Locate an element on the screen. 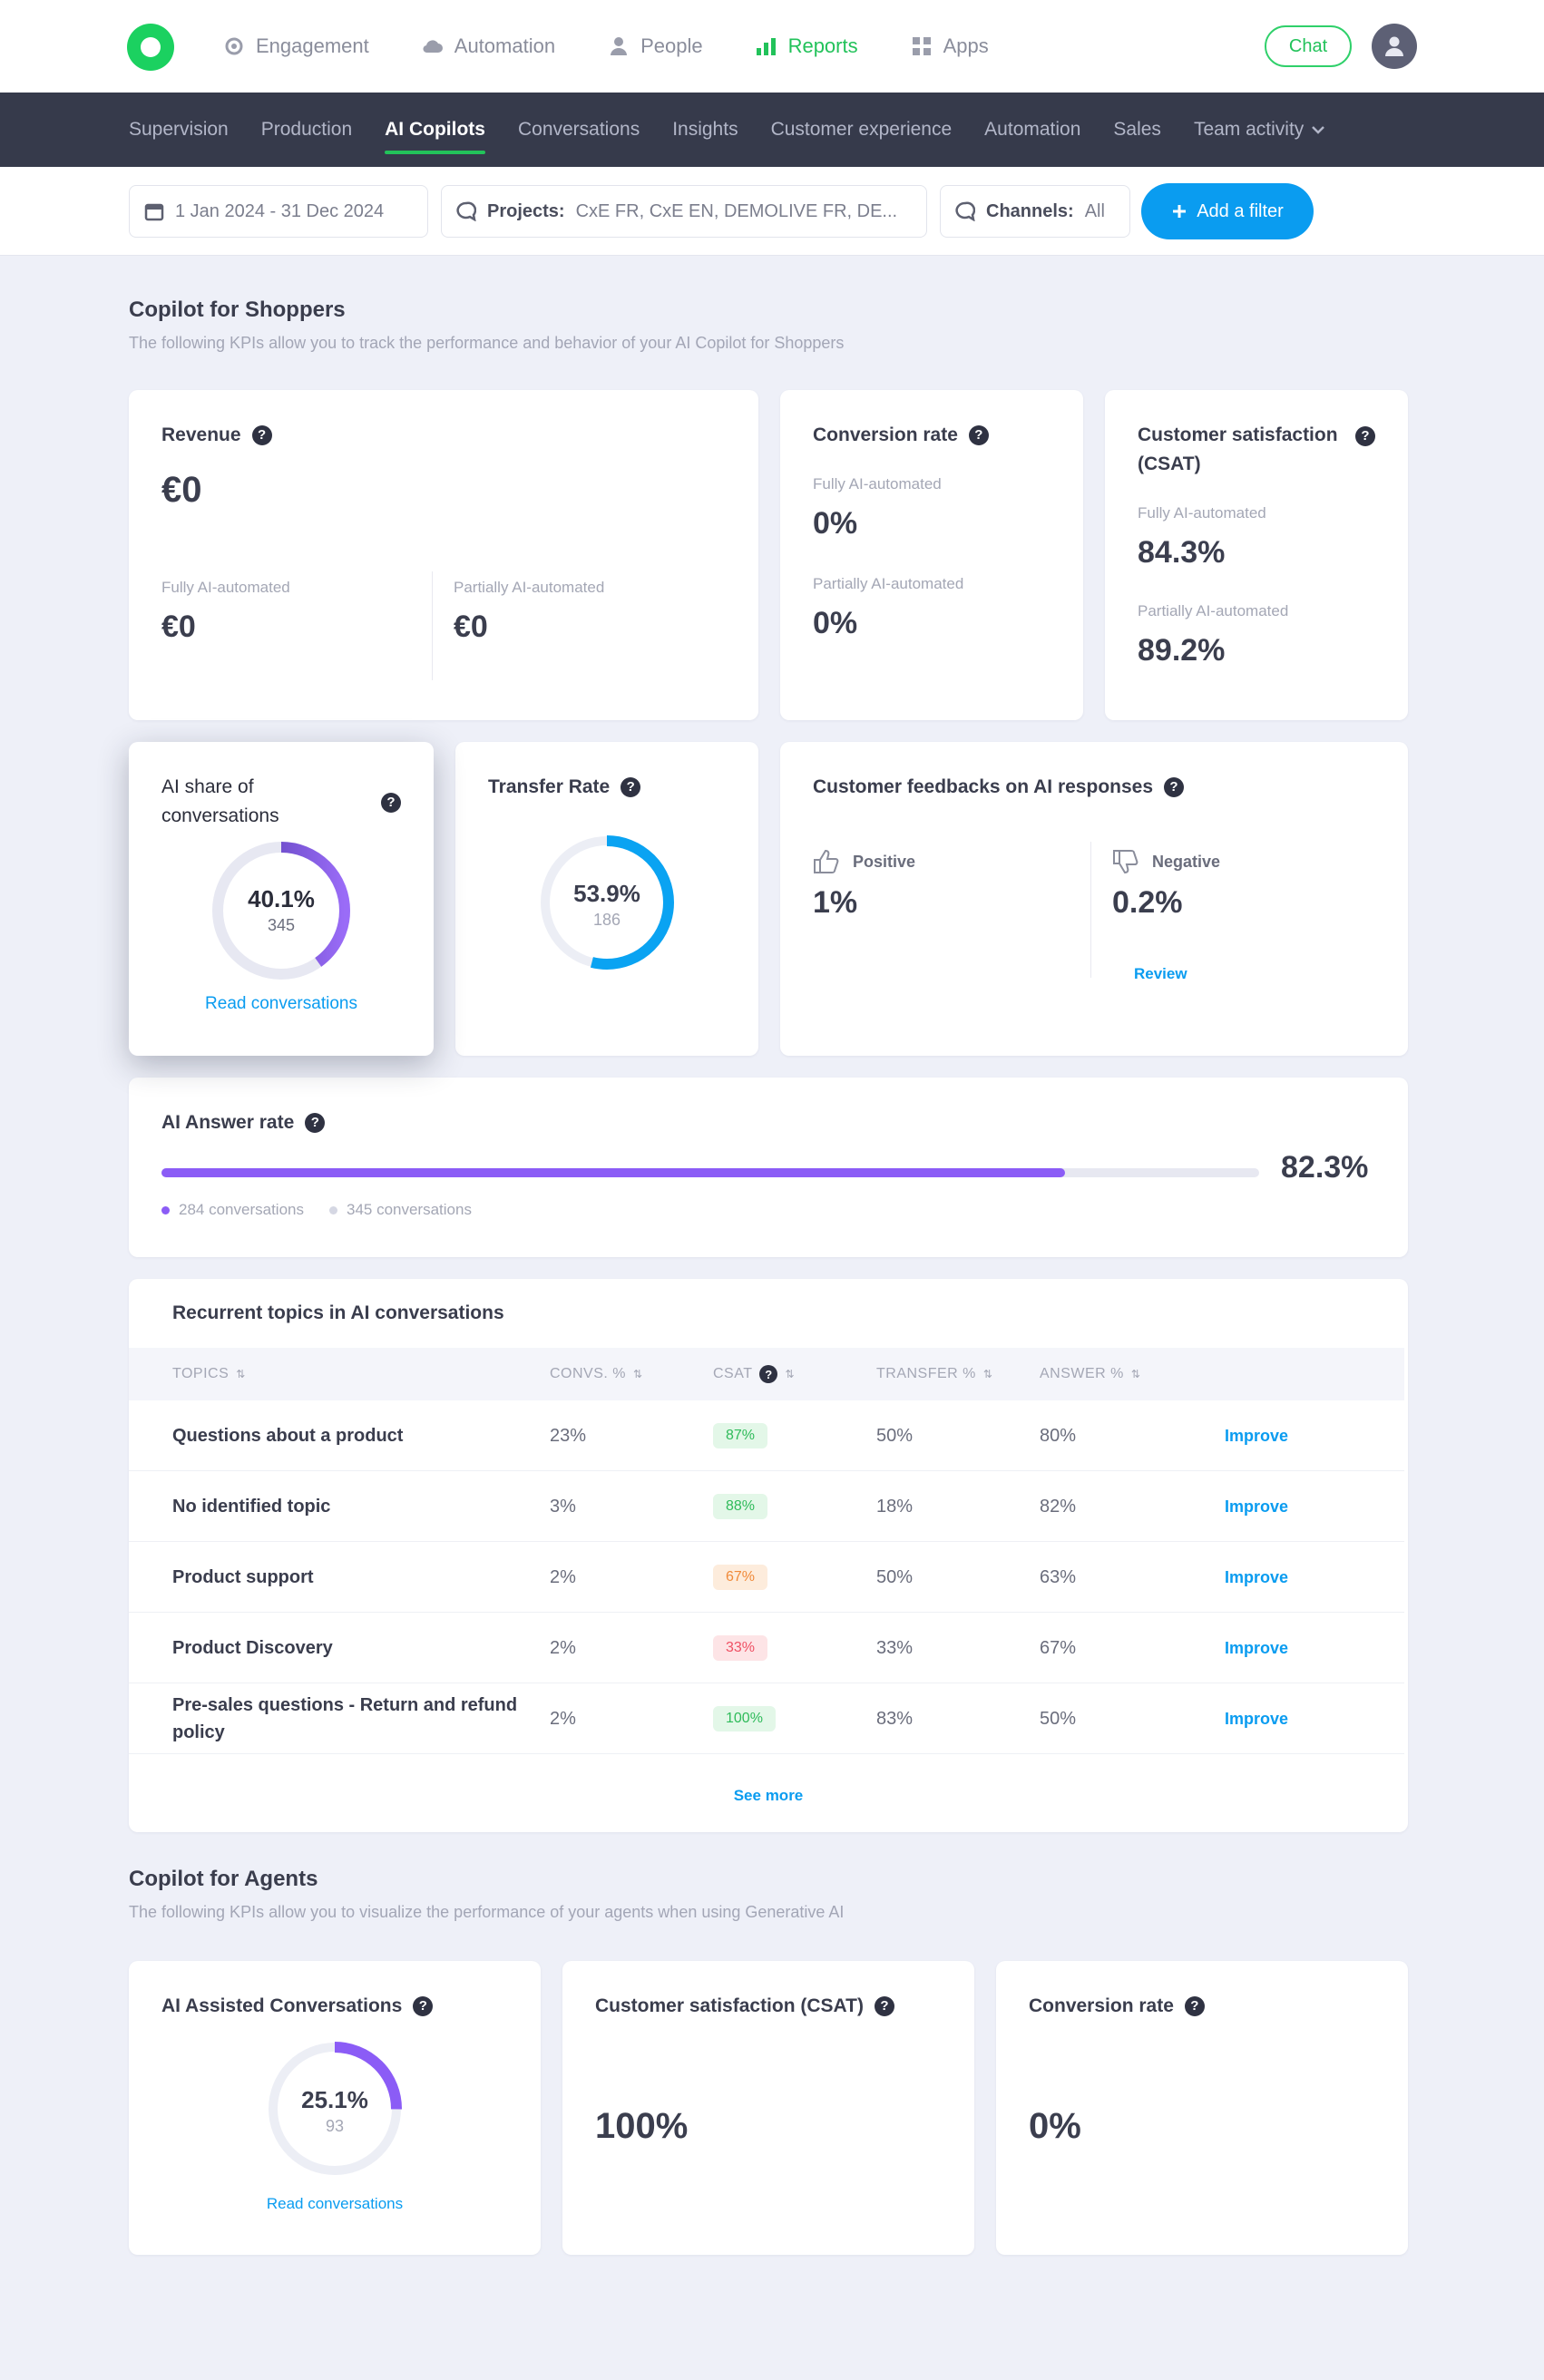 The image size is (1544, 2380). csat-fully-value: 84.3% is located at coordinates (1182, 553).